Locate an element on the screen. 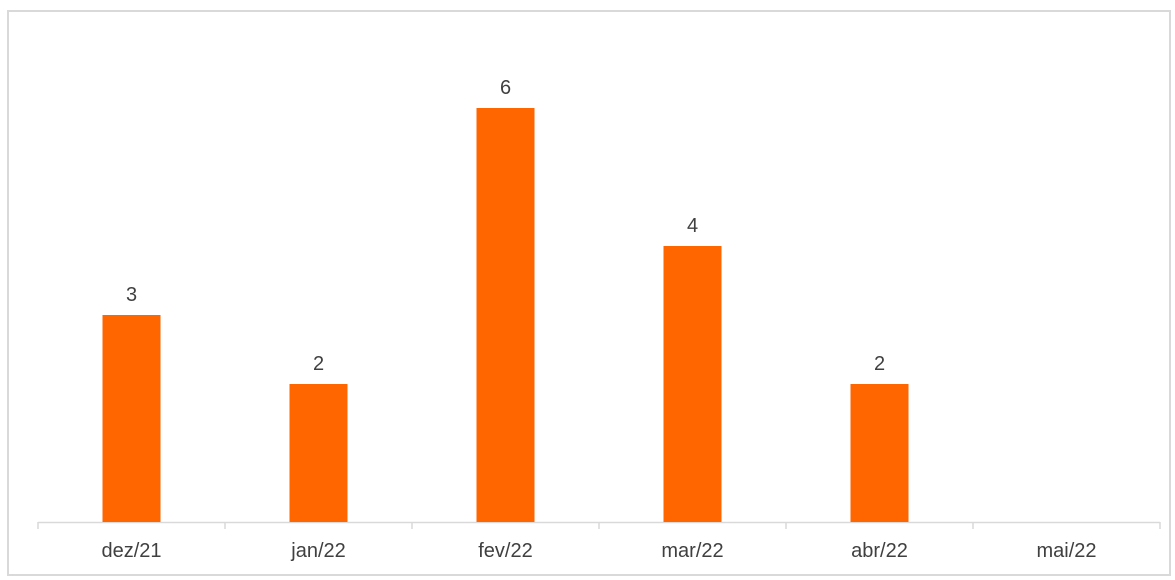 This screenshot has height=580, width=1175. x-tick-label: abr/22 is located at coordinates (879, 551).